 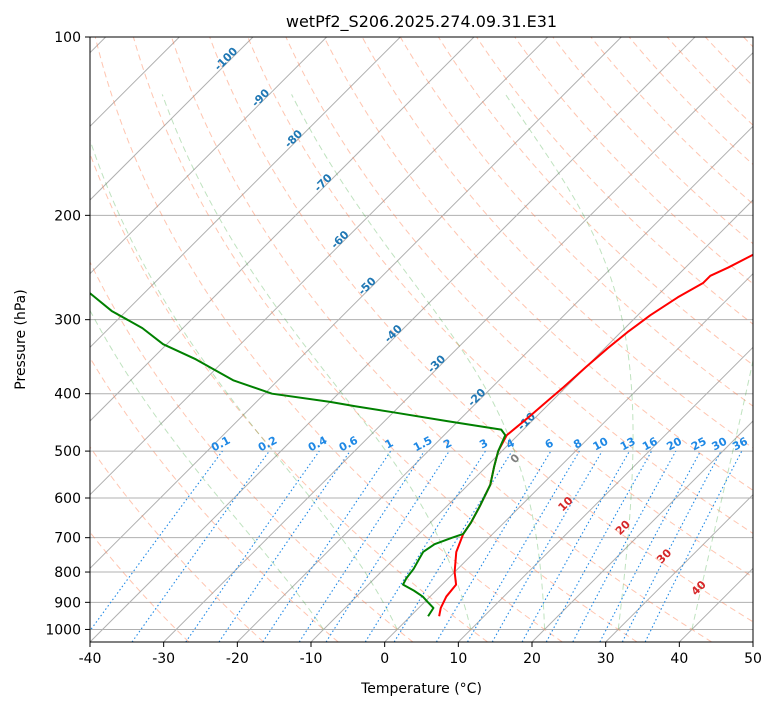 What do you see at coordinates (447, 443) in the screenshot?
I see `mixing-ratio-label: 2` at bounding box center [447, 443].